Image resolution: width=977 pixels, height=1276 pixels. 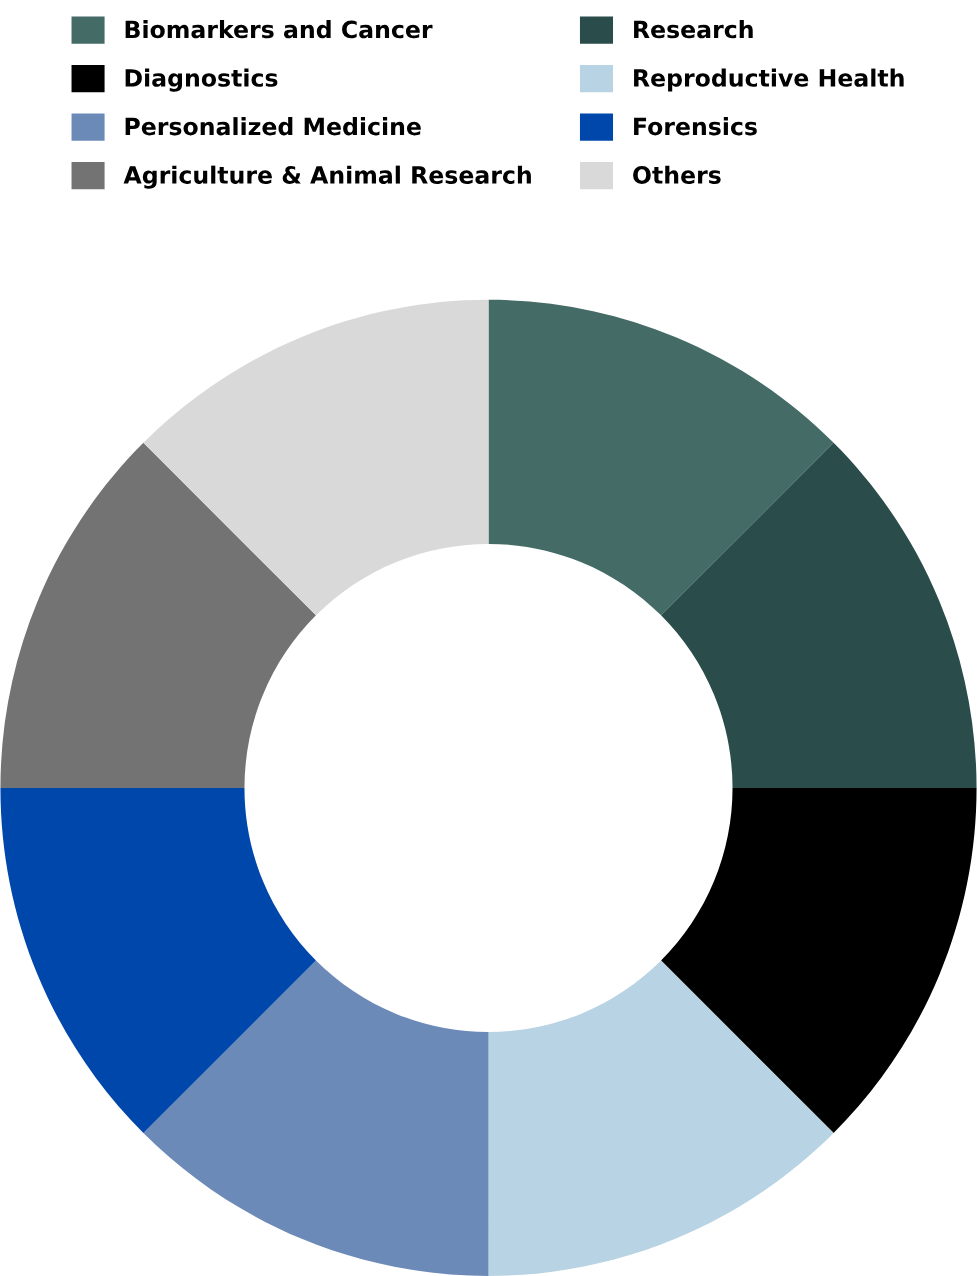 What do you see at coordinates (693, 29) in the screenshot?
I see `legend-label: Research` at bounding box center [693, 29].